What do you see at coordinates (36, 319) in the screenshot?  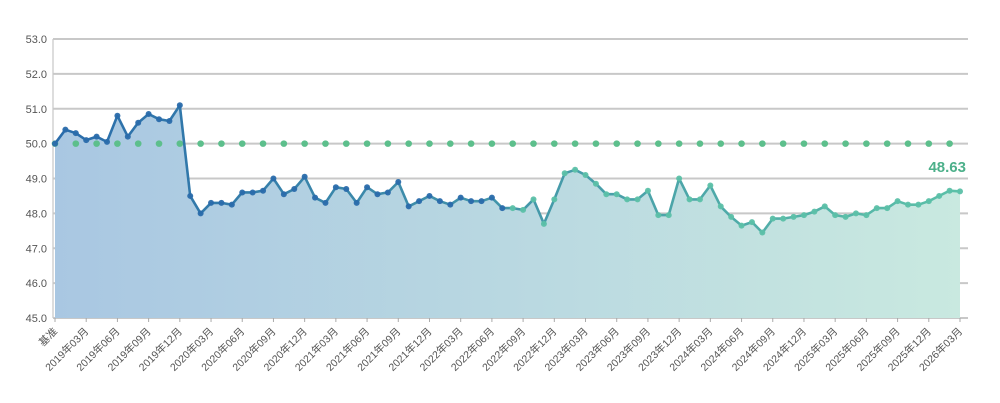 I see `y-tick-label: 45.0` at bounding box center [36, 319].